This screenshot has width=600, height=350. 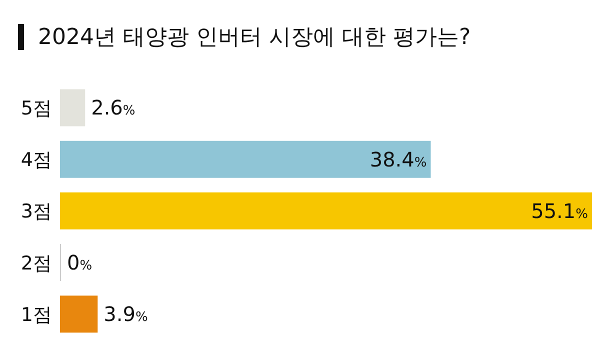 What do you see at coordinates (36, 315) in the screenshot?
I see `y-tick-label: 1점` at bounding box center [36, 315].